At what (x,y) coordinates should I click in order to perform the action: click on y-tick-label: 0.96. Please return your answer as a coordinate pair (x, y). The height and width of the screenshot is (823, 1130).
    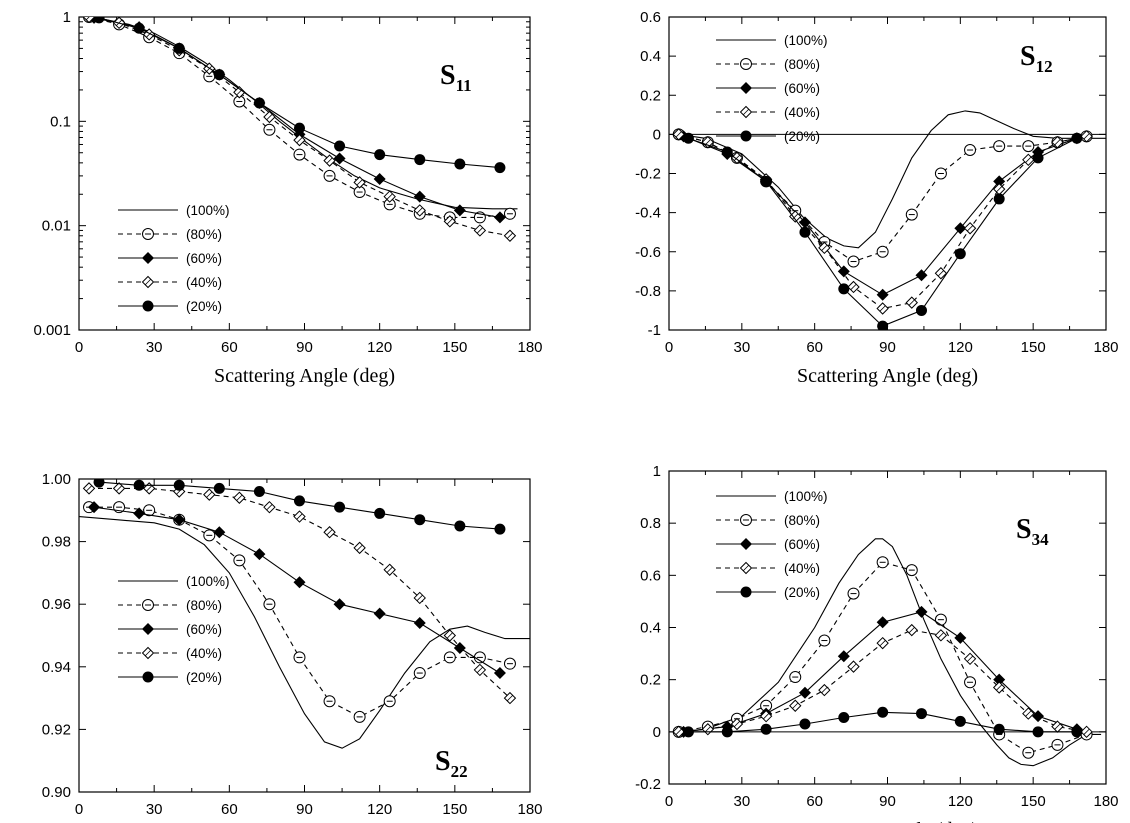
    Looking at the image, I should click on (56, 604).